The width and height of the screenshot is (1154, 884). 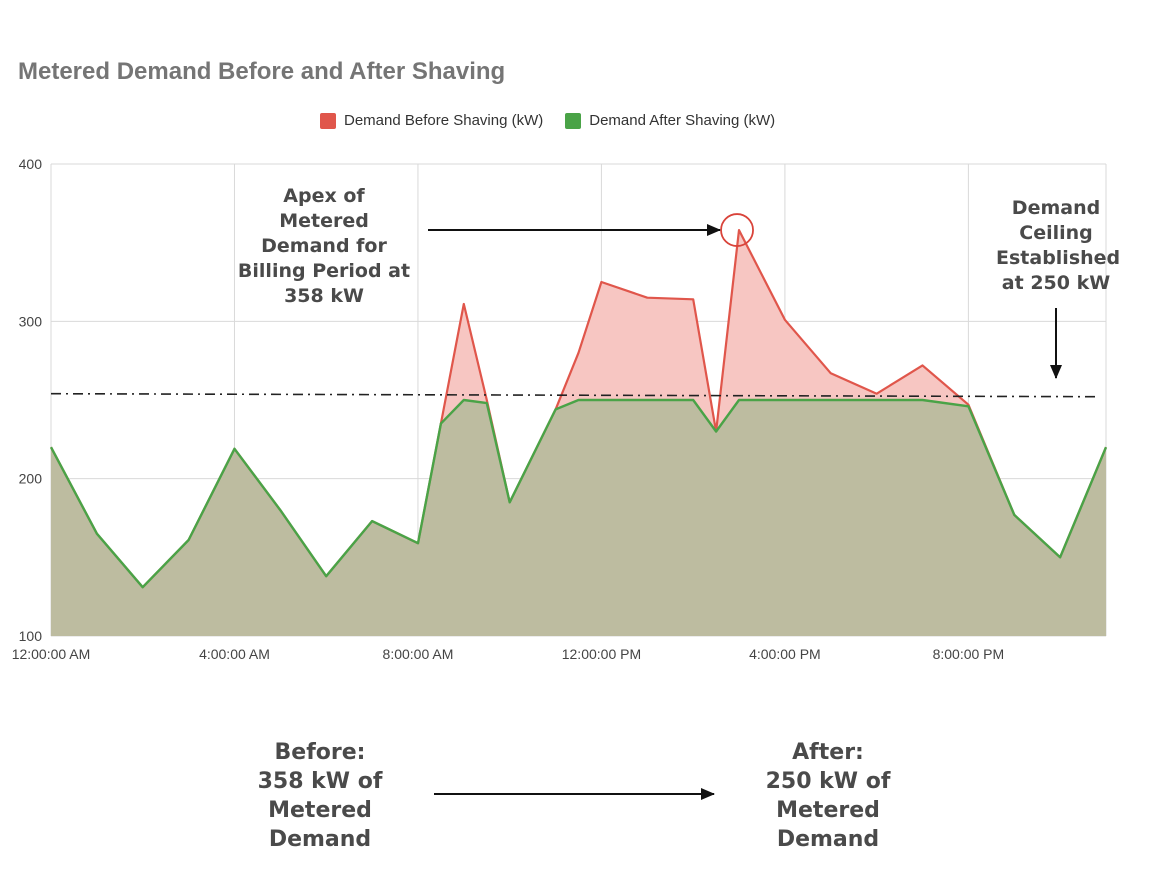 What do you see at coordinates (324, 296) in the screenshot?
I see `apex-line: 358 kW` at bounding box center [324, 296].